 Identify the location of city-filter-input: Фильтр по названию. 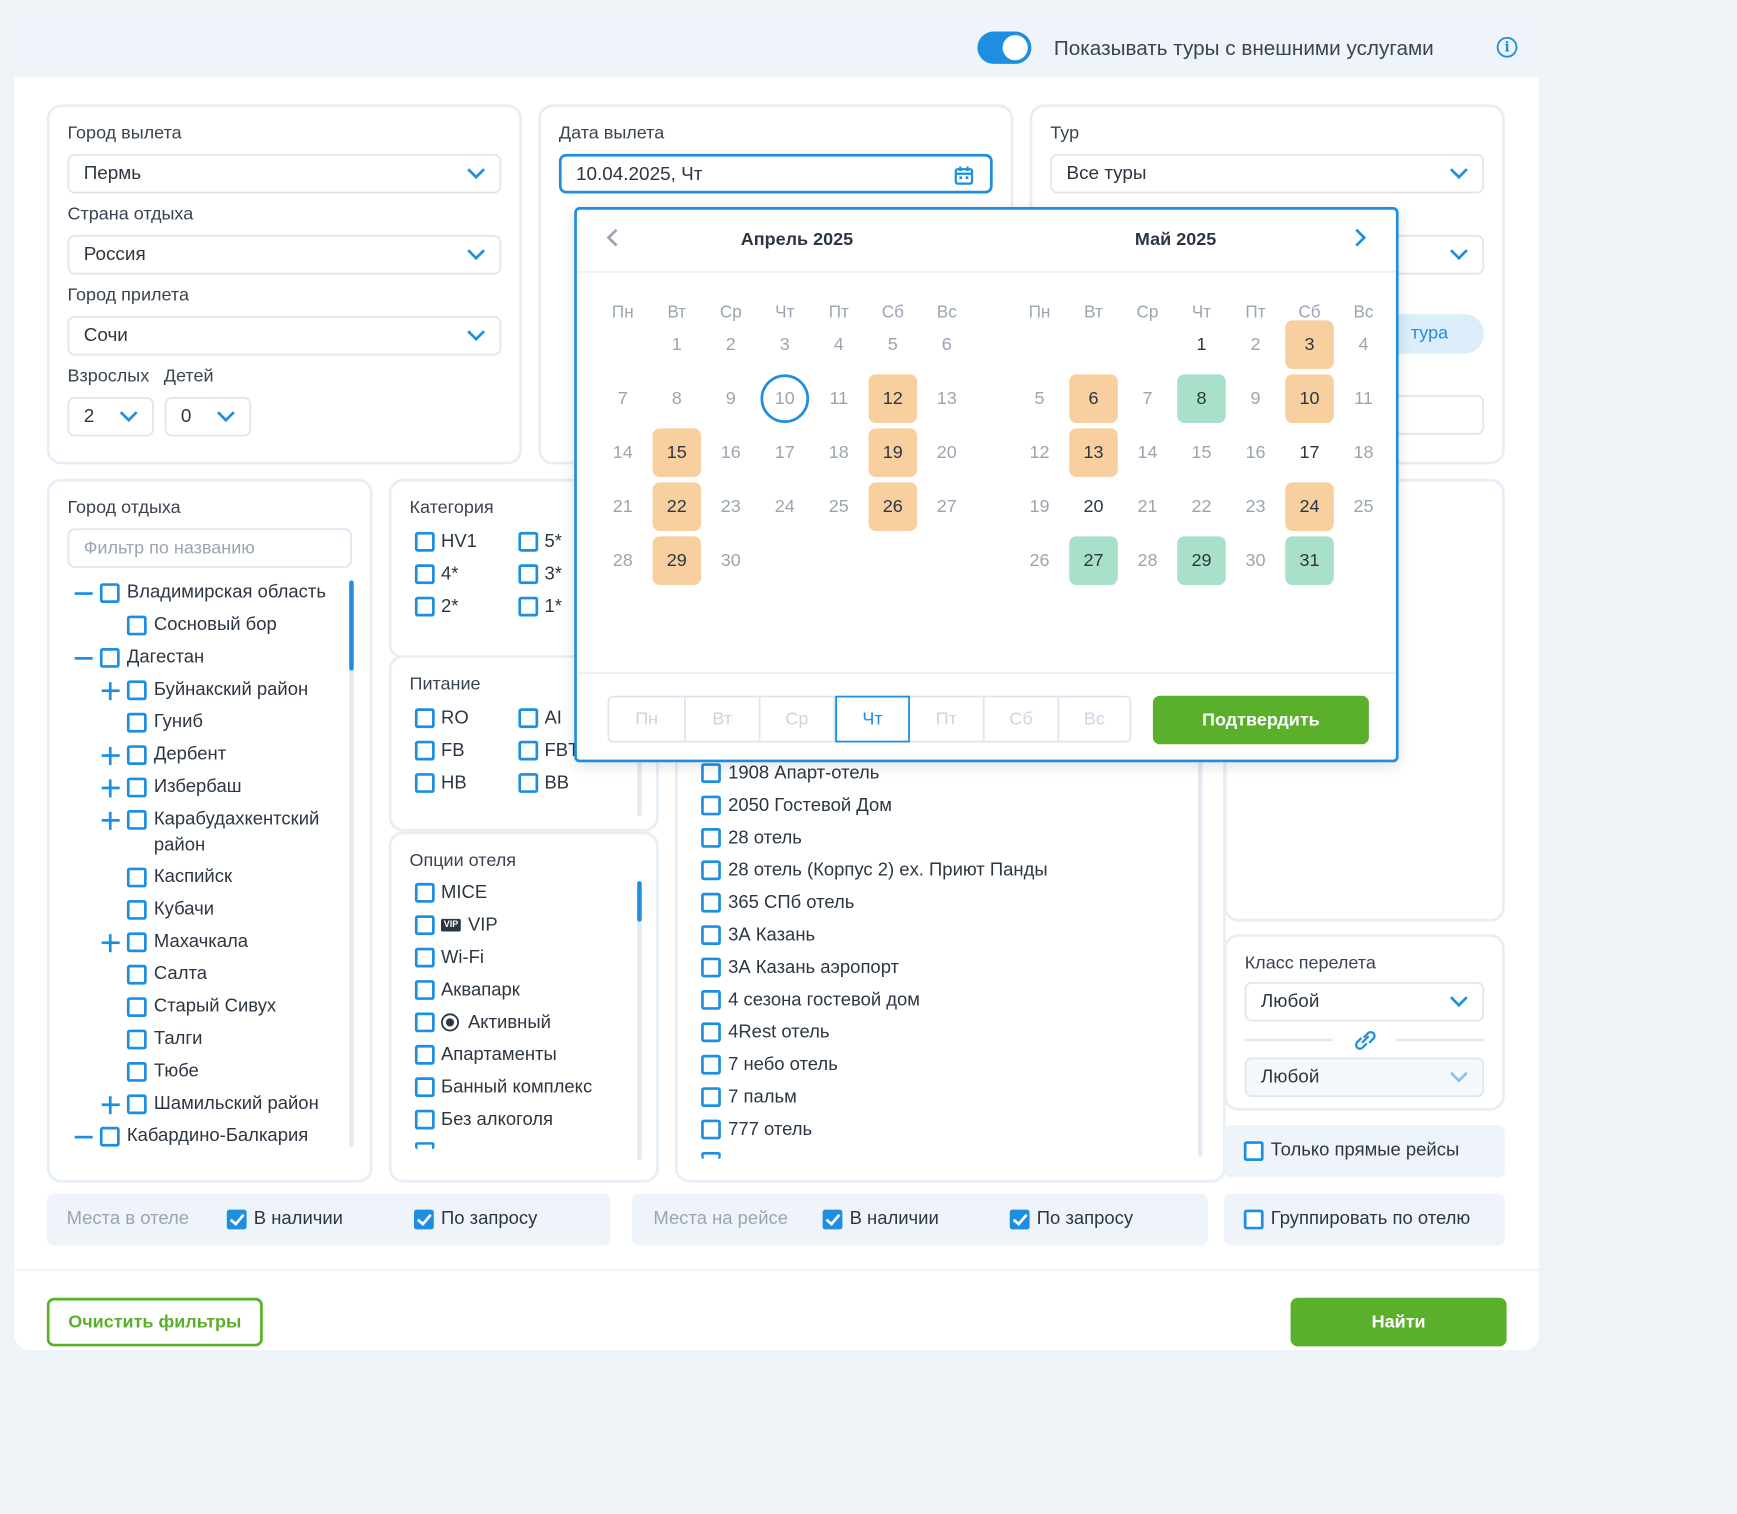
(209, 548).